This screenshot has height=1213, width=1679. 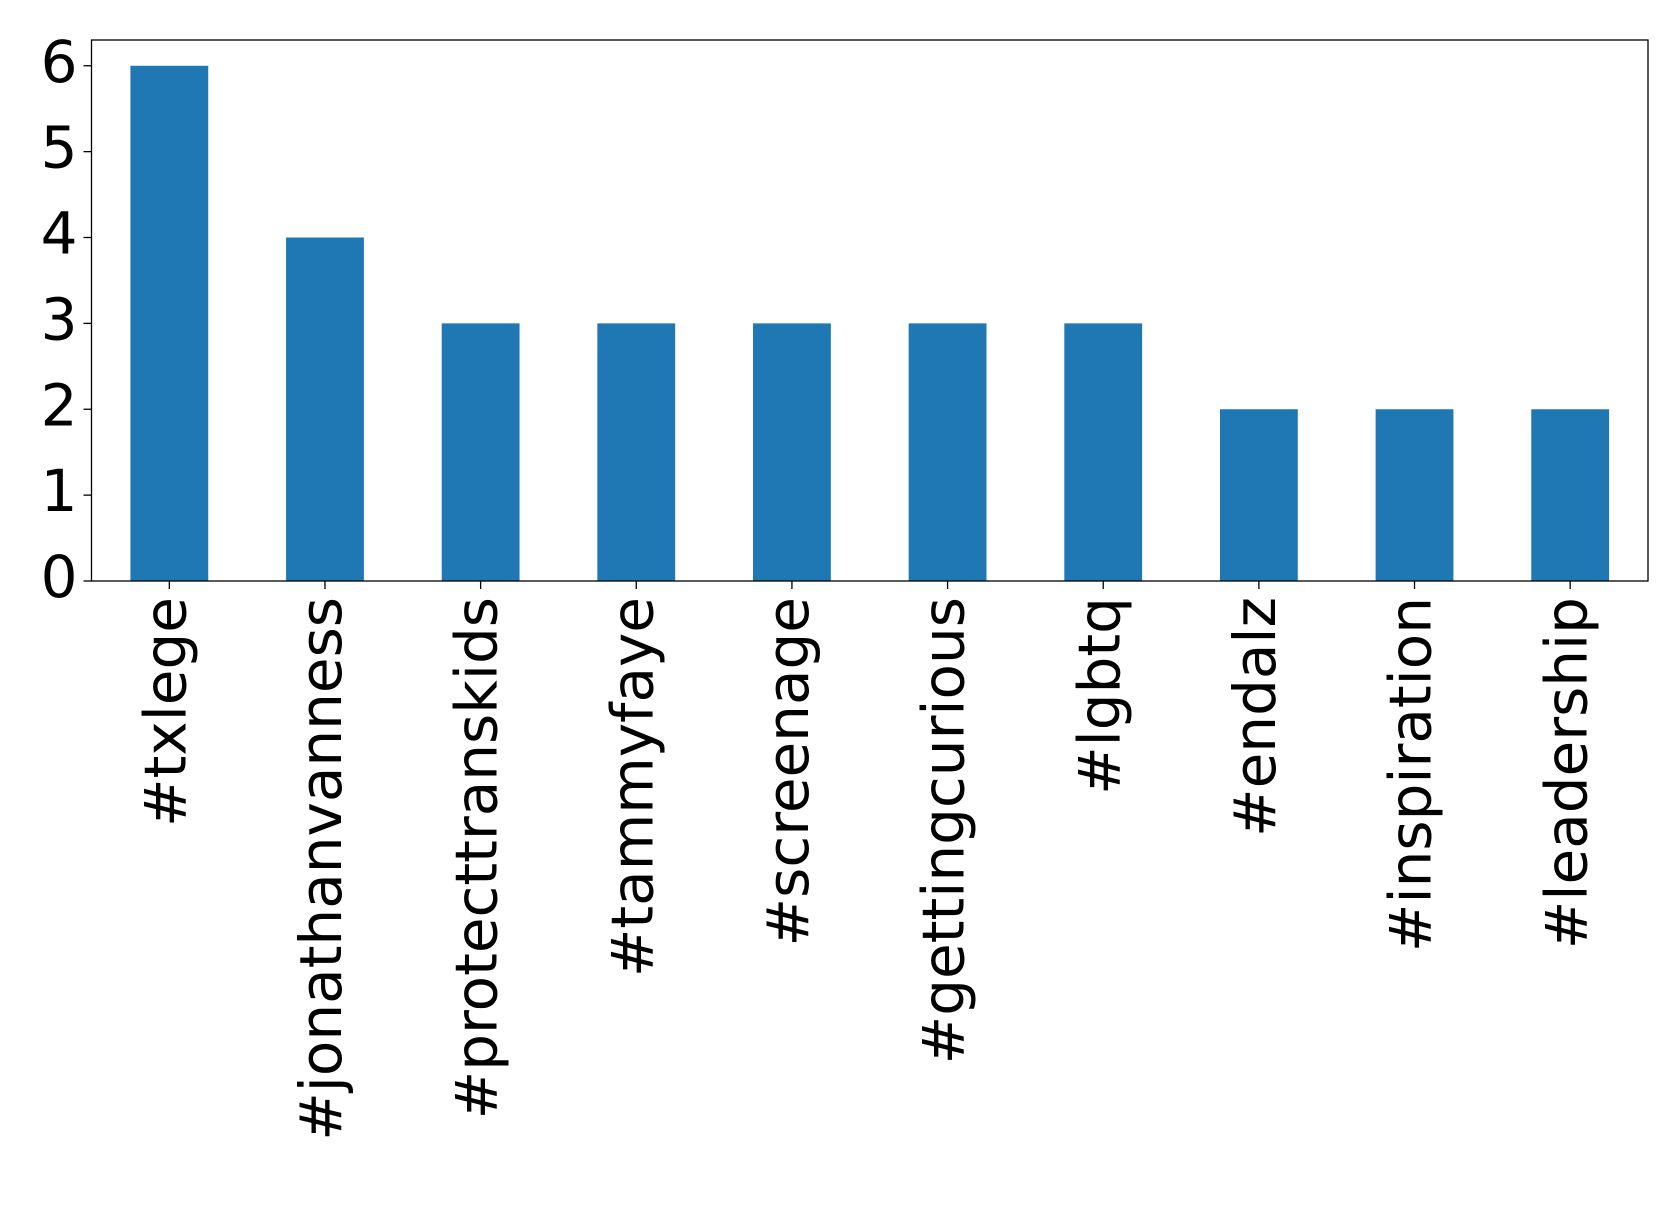 What do you see at coordinates (59, 491) in the screenshot?
I see `y-tick-label: 1` at bounding box center [59, 491].